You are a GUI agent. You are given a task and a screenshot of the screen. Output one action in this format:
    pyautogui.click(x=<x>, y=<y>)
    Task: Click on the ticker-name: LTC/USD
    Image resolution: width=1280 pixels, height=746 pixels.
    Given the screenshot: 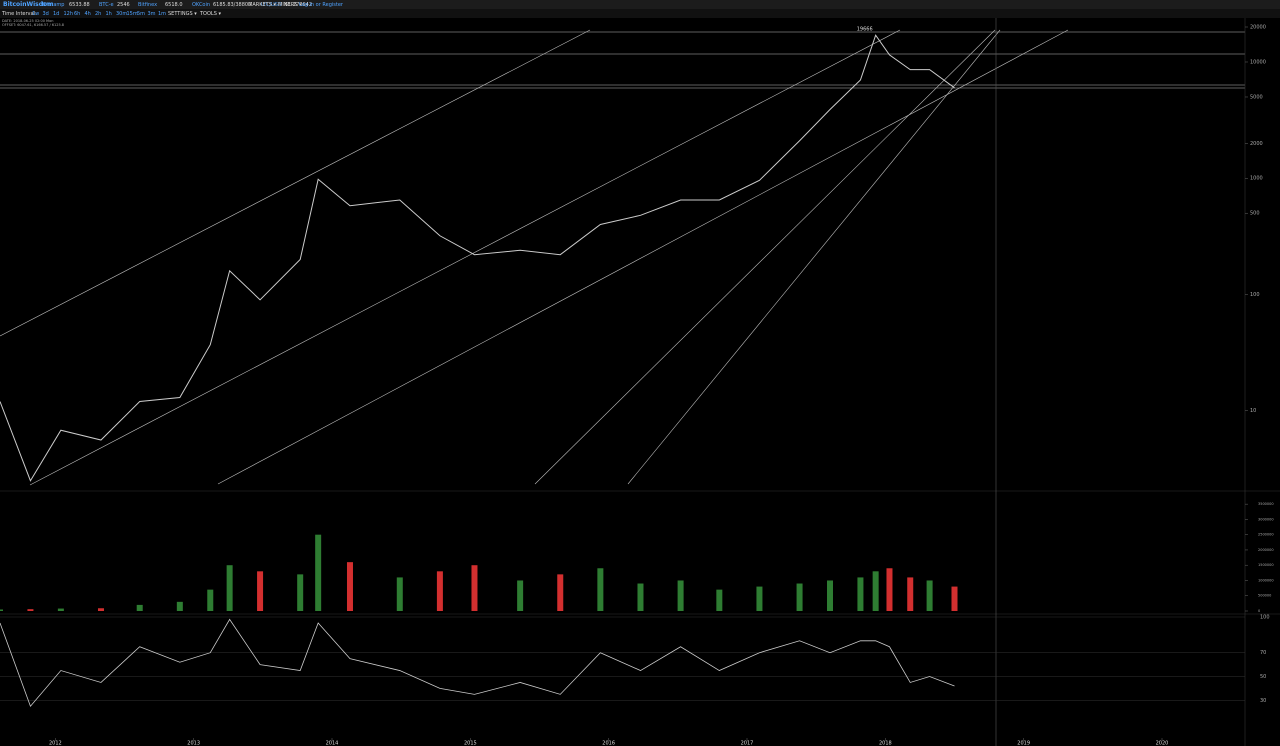 What is the action you would take?
    pyautogui.click(x=271, y=5)
    